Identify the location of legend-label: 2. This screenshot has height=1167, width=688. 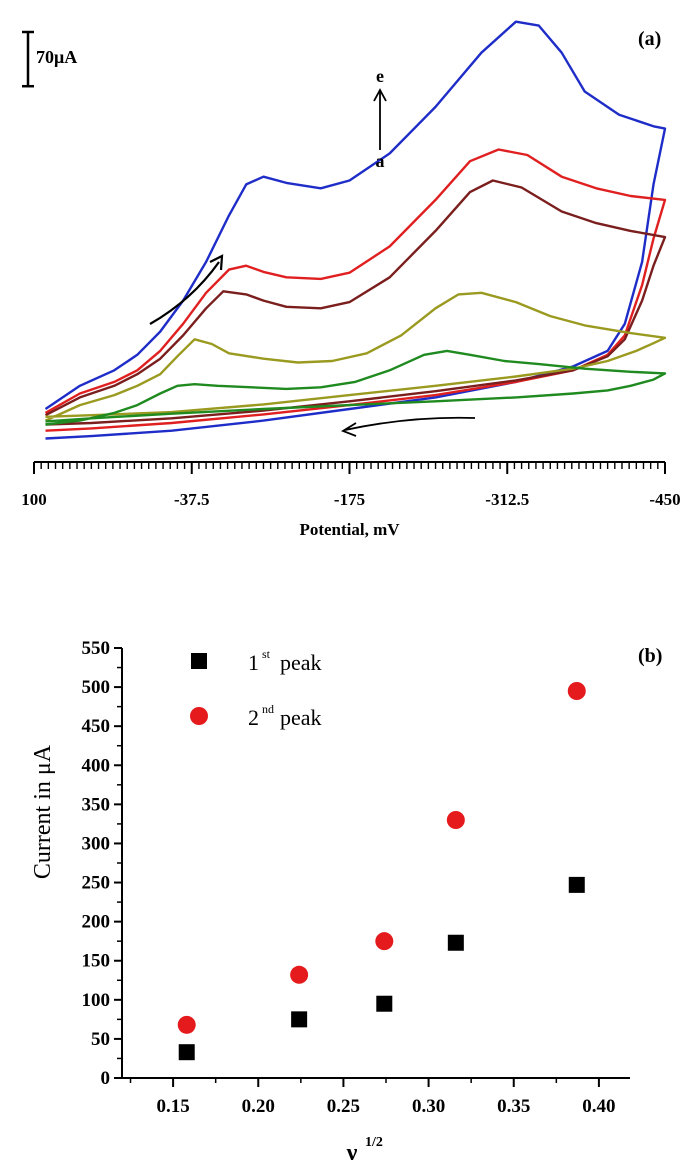
(253, 717).